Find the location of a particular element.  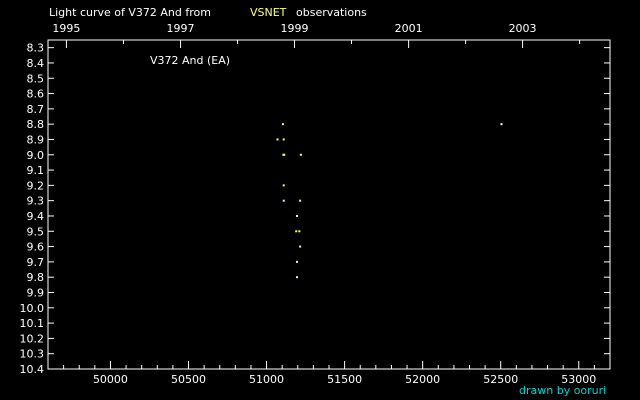

y-tick-label: 9.1 is located at coordinates (36, 170).